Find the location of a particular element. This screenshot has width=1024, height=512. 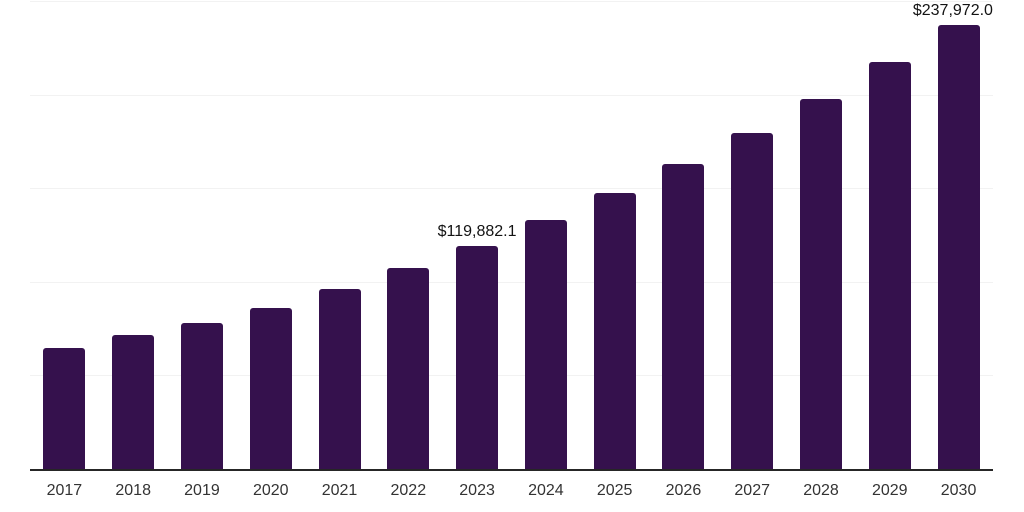

bar-slot-2023: $119,882.1 is located at coordinates (477, 236).